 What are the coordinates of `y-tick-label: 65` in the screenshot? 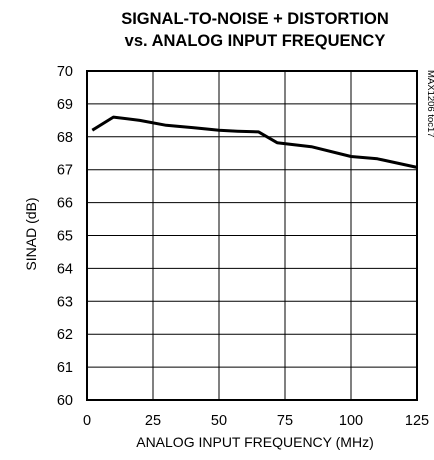 It's located at (65, 237).